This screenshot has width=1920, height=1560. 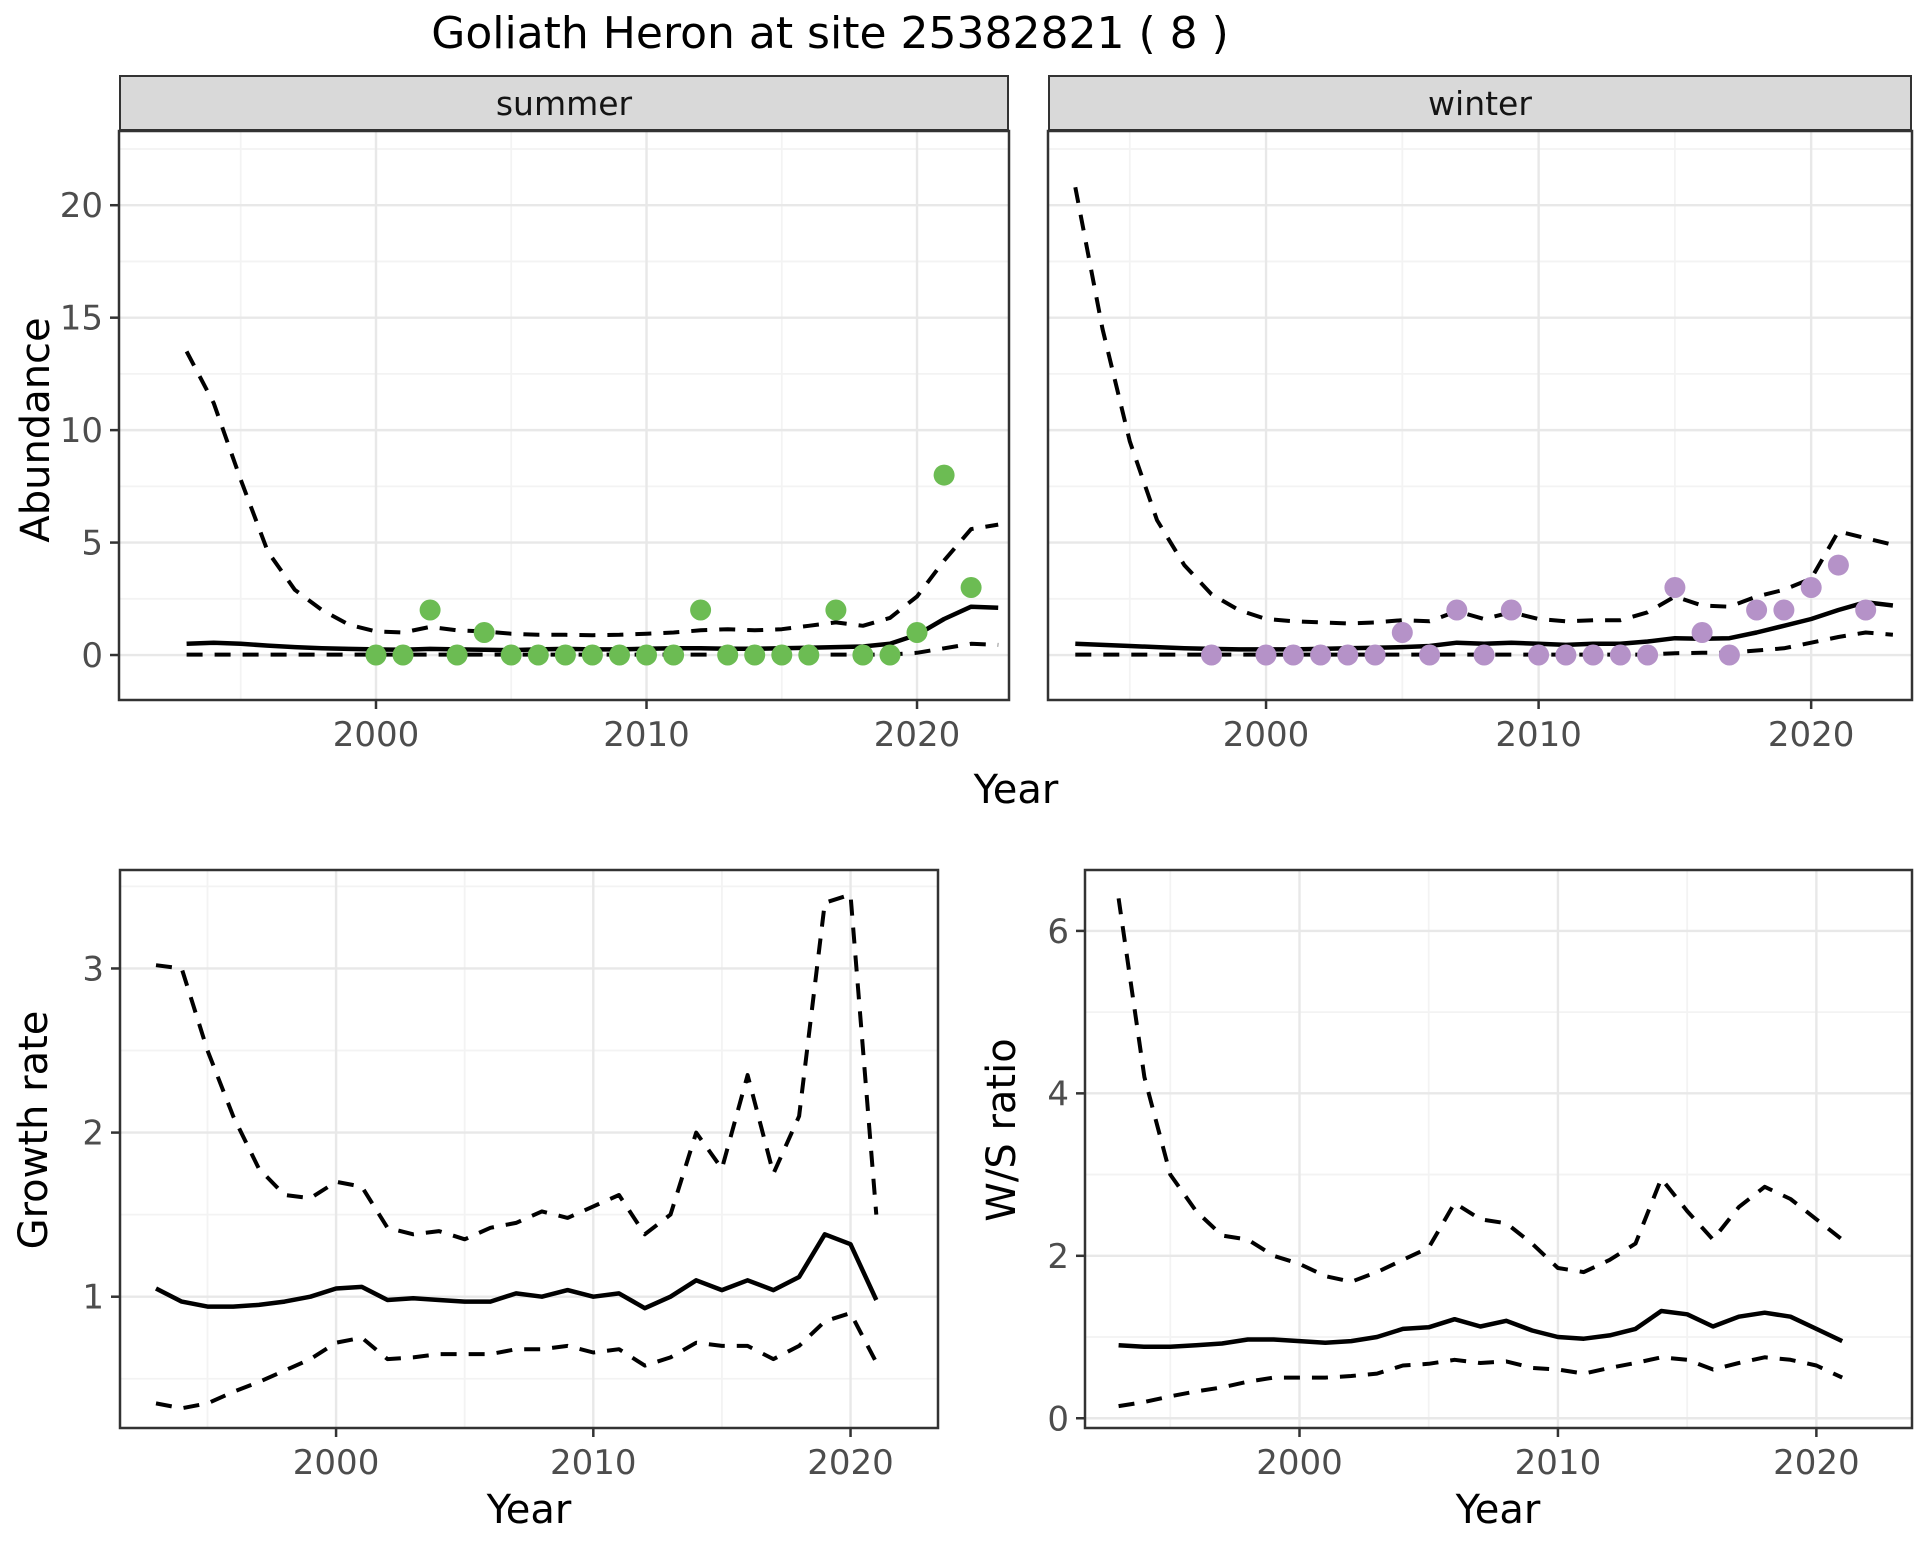 I want to click on facet-strip-summer-label: summer, so click(x=564, y=103).